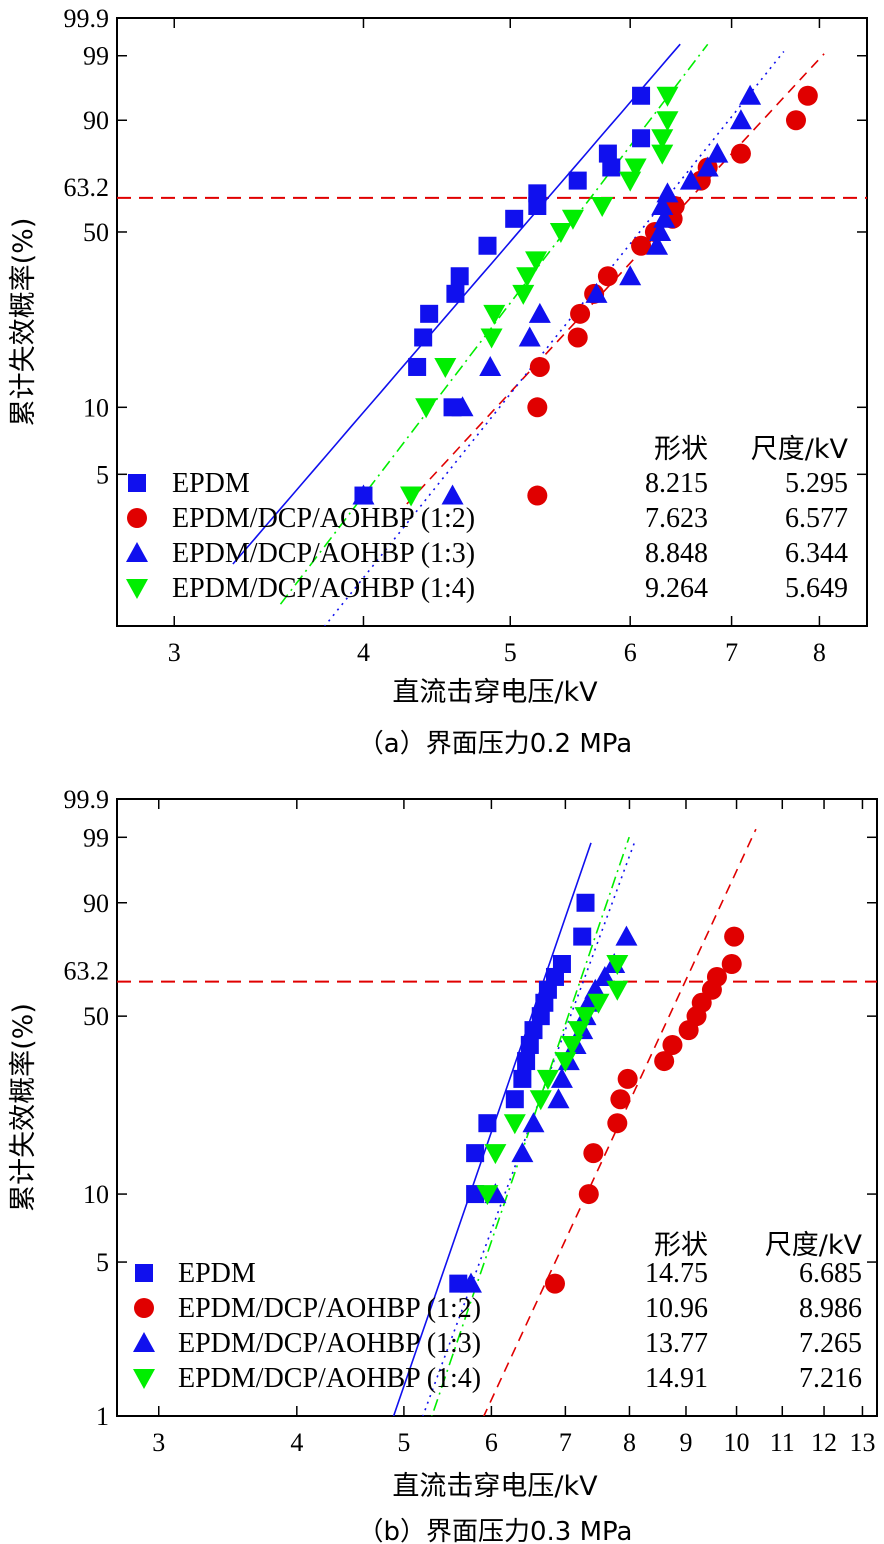 The height and width of the screenshot is (1544, 884). I want to click on x-tick-label: 9, so click(685, 1442).